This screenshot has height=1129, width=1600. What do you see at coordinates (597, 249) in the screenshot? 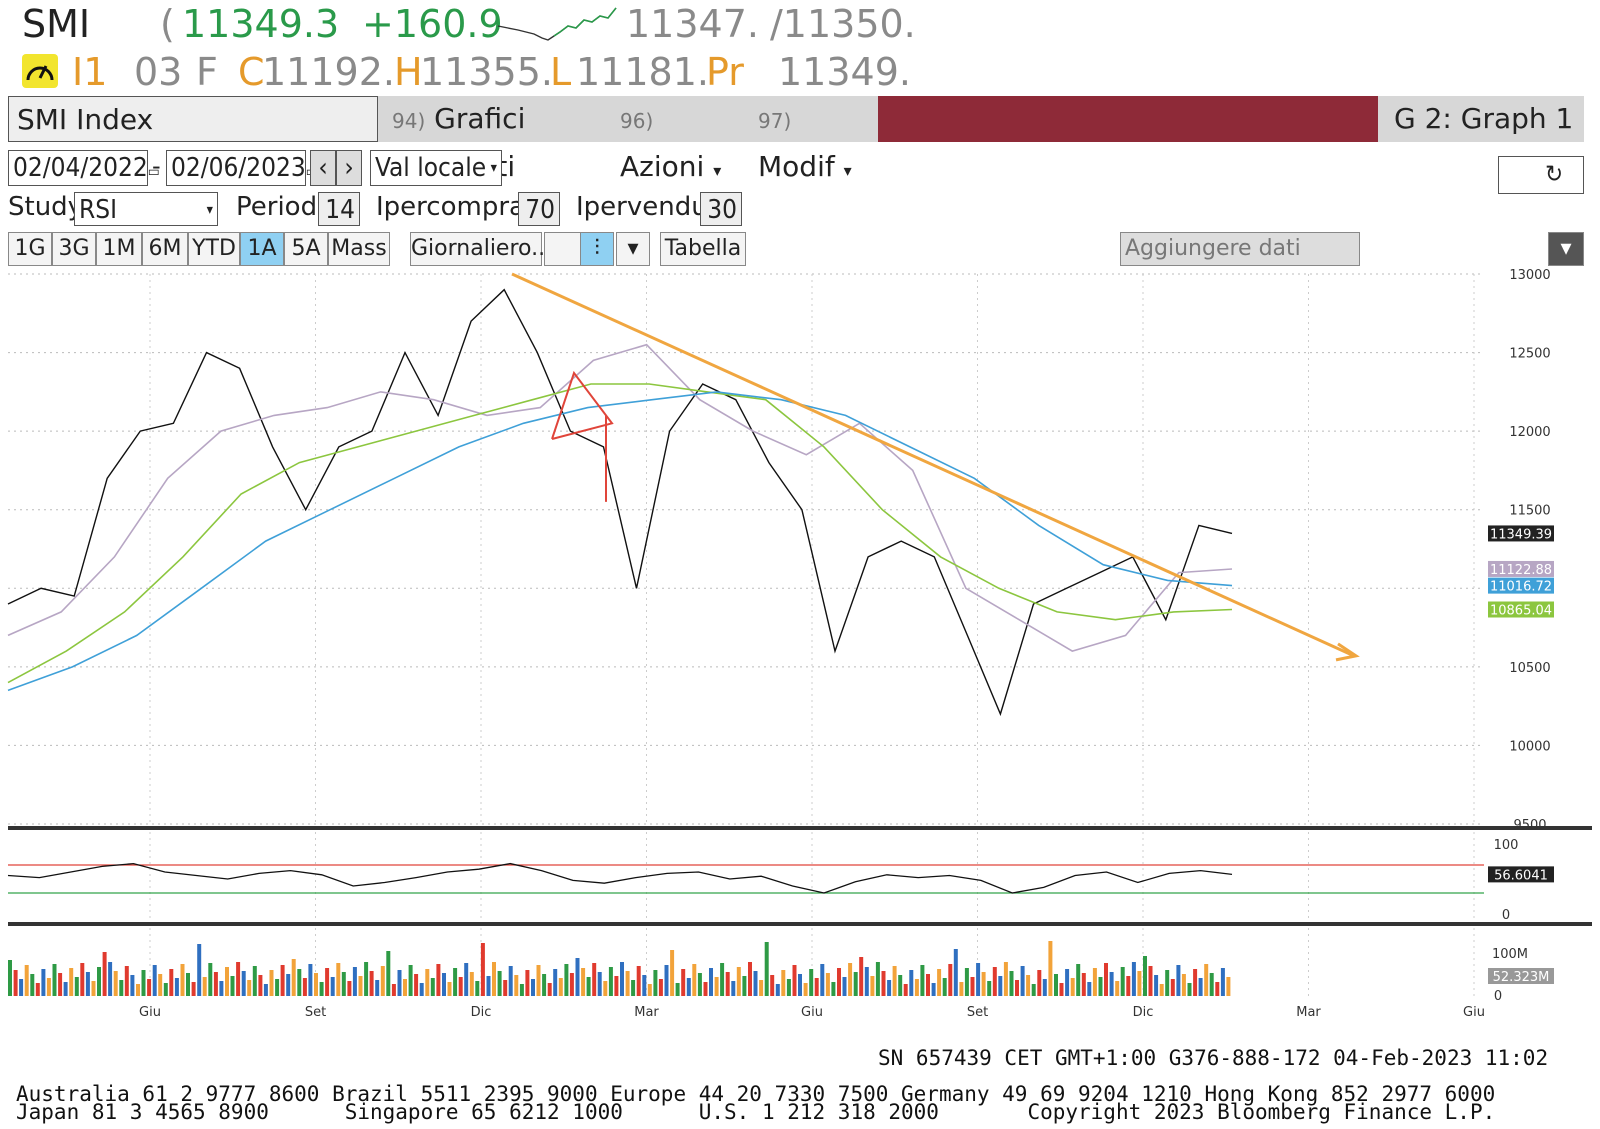
I see `chart-type-icon: ⫶` at bounding box center [597, 249].